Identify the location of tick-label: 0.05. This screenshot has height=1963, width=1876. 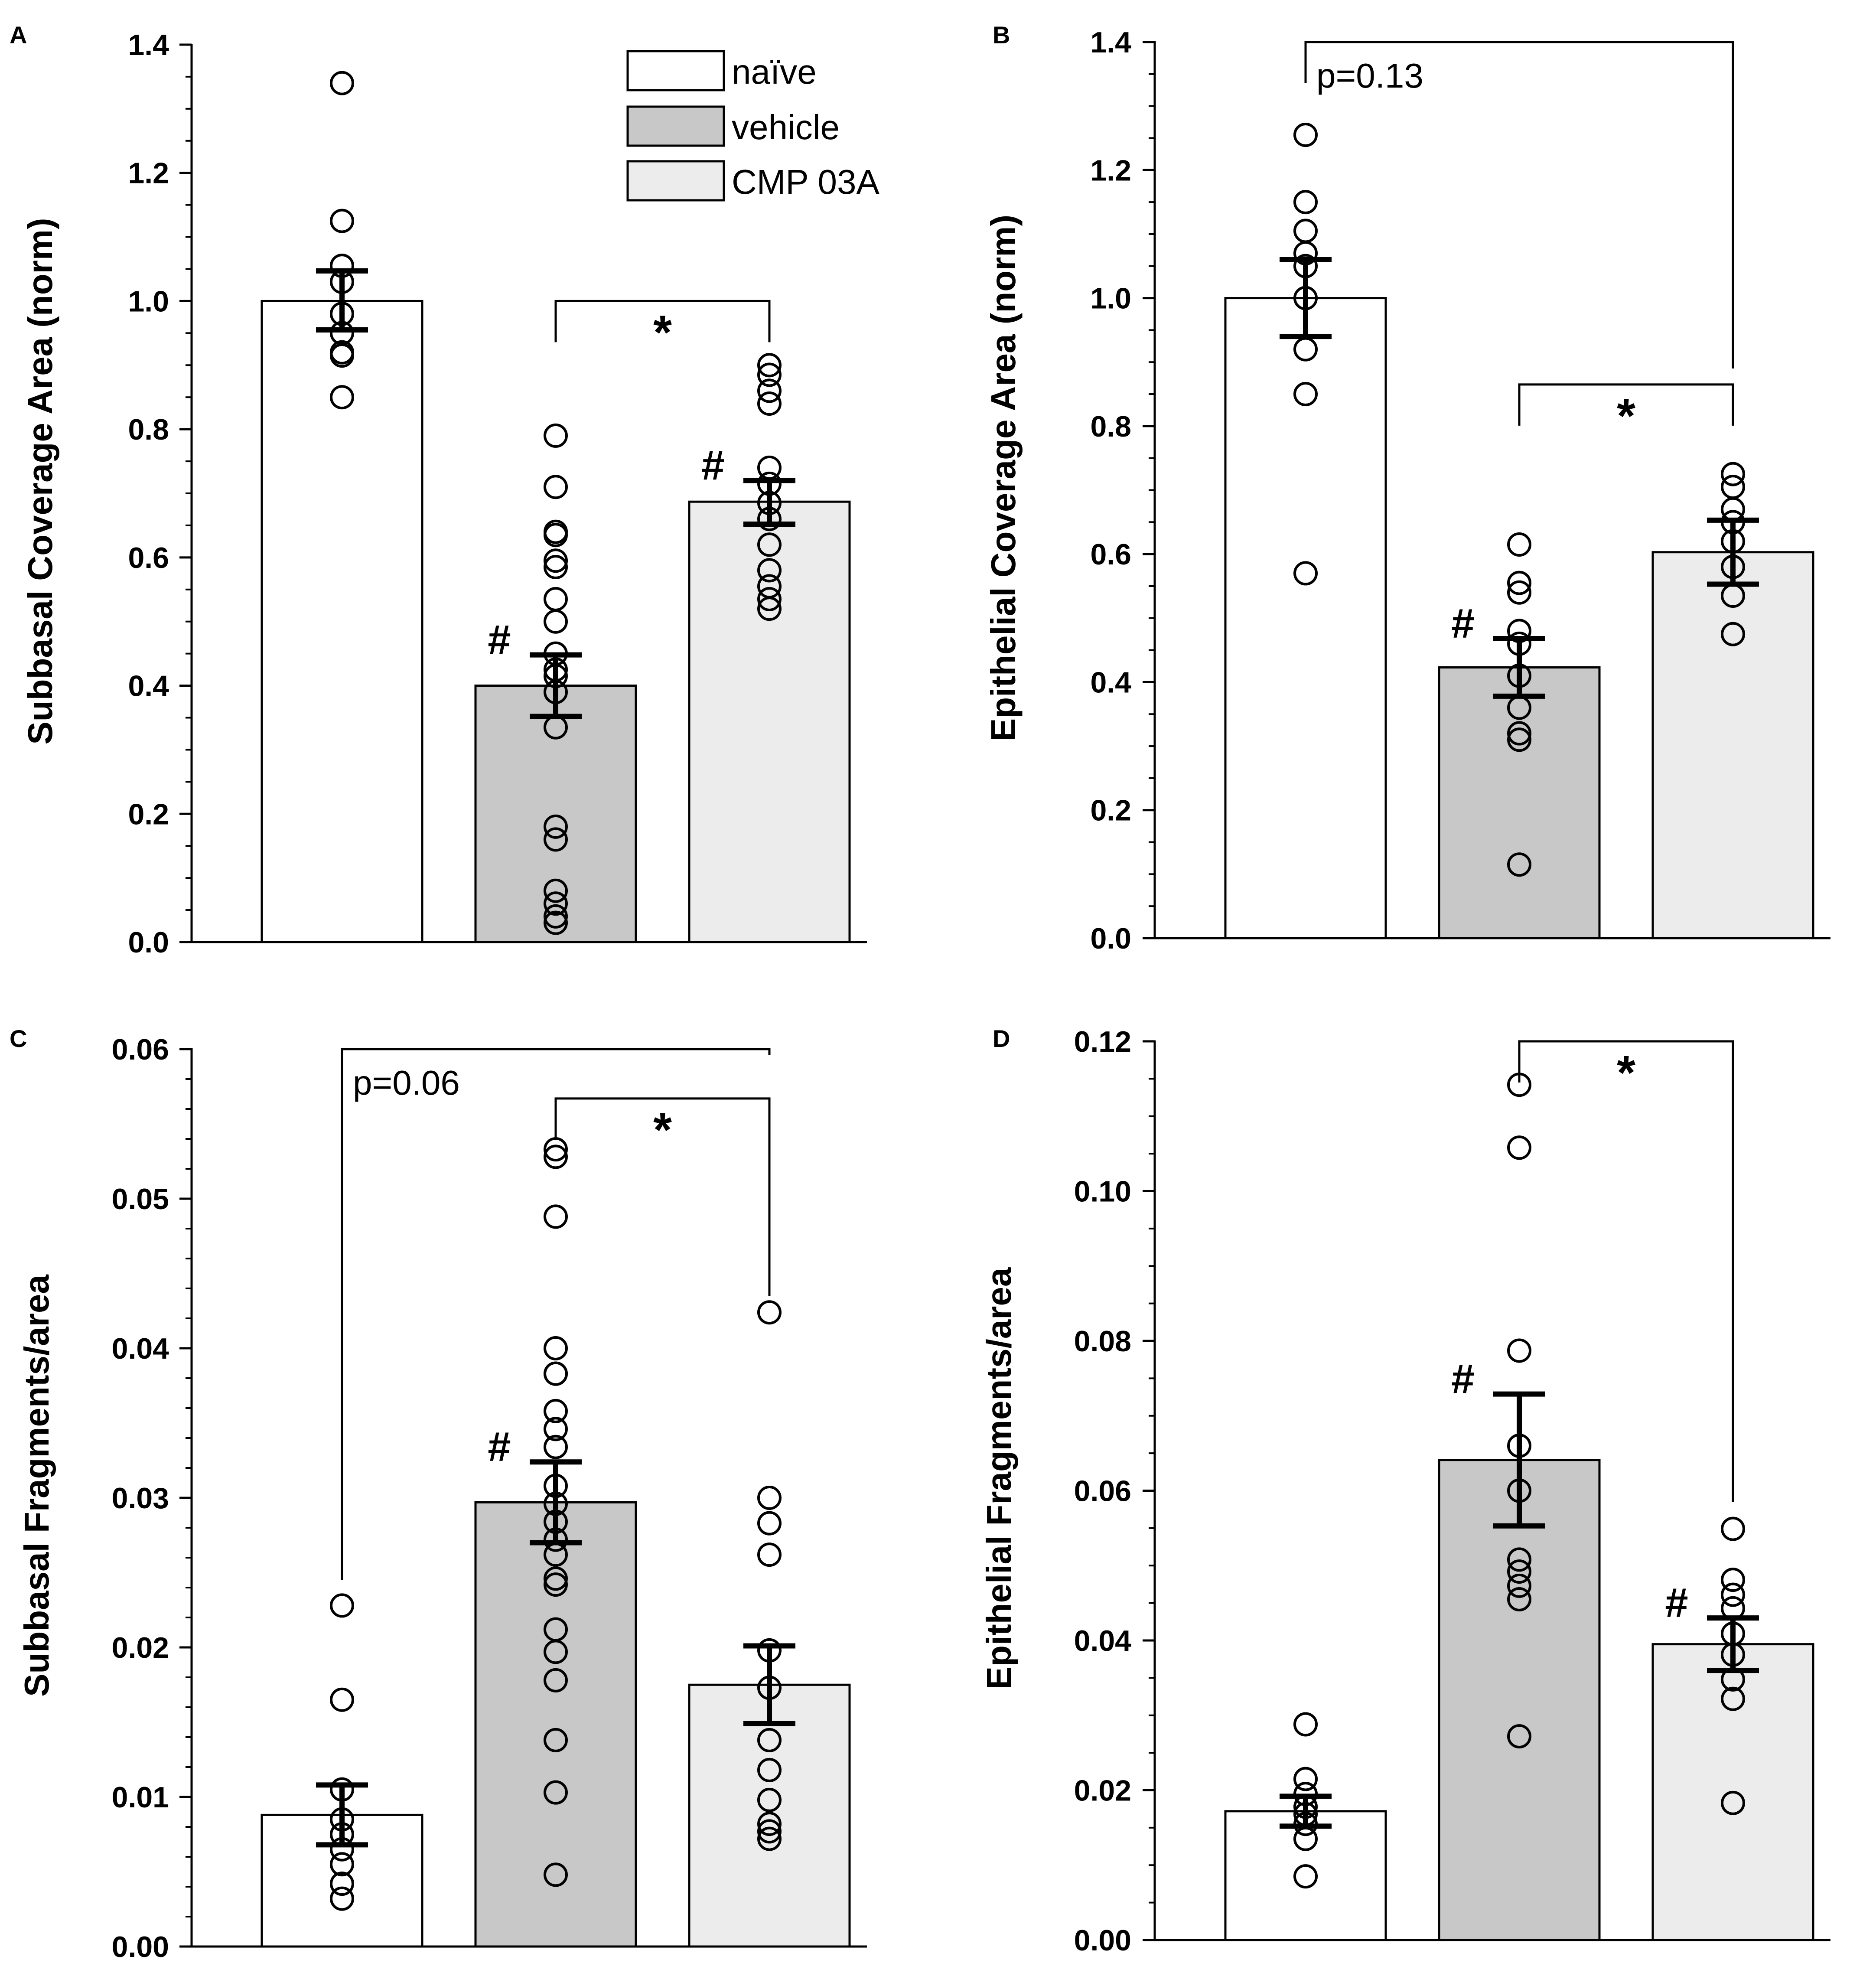
(140, 1199).